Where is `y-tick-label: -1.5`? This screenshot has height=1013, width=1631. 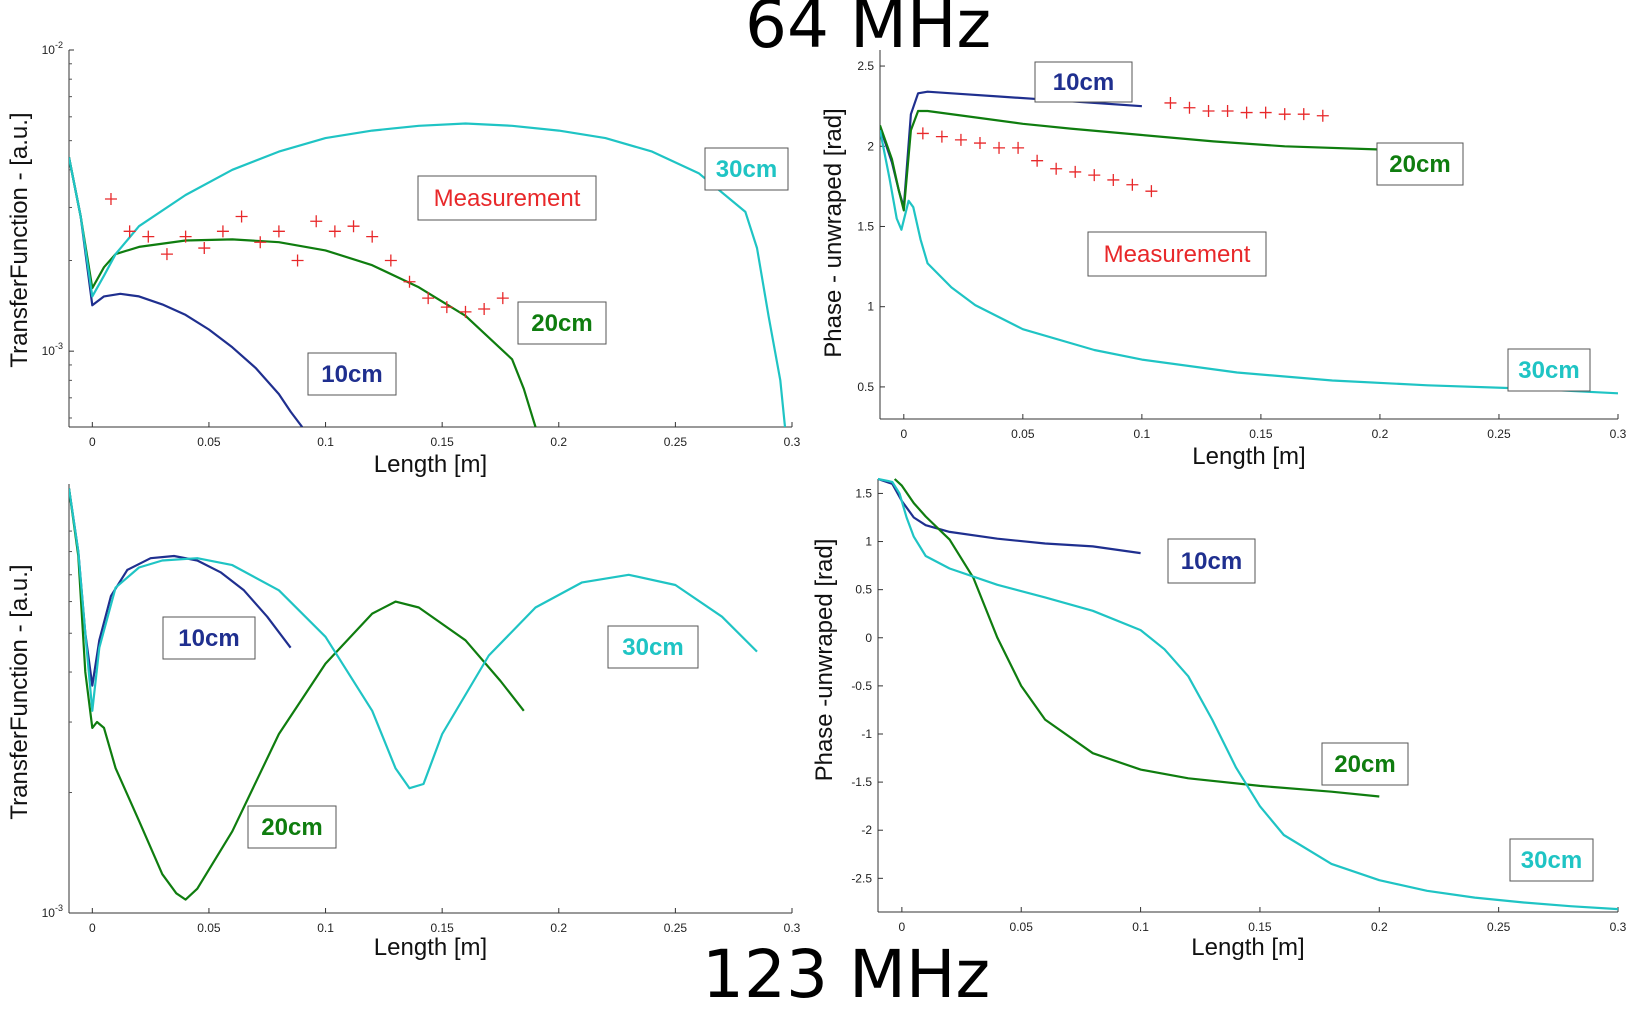 y-tick-label: -1.5 is located at coordinates (861, 782).